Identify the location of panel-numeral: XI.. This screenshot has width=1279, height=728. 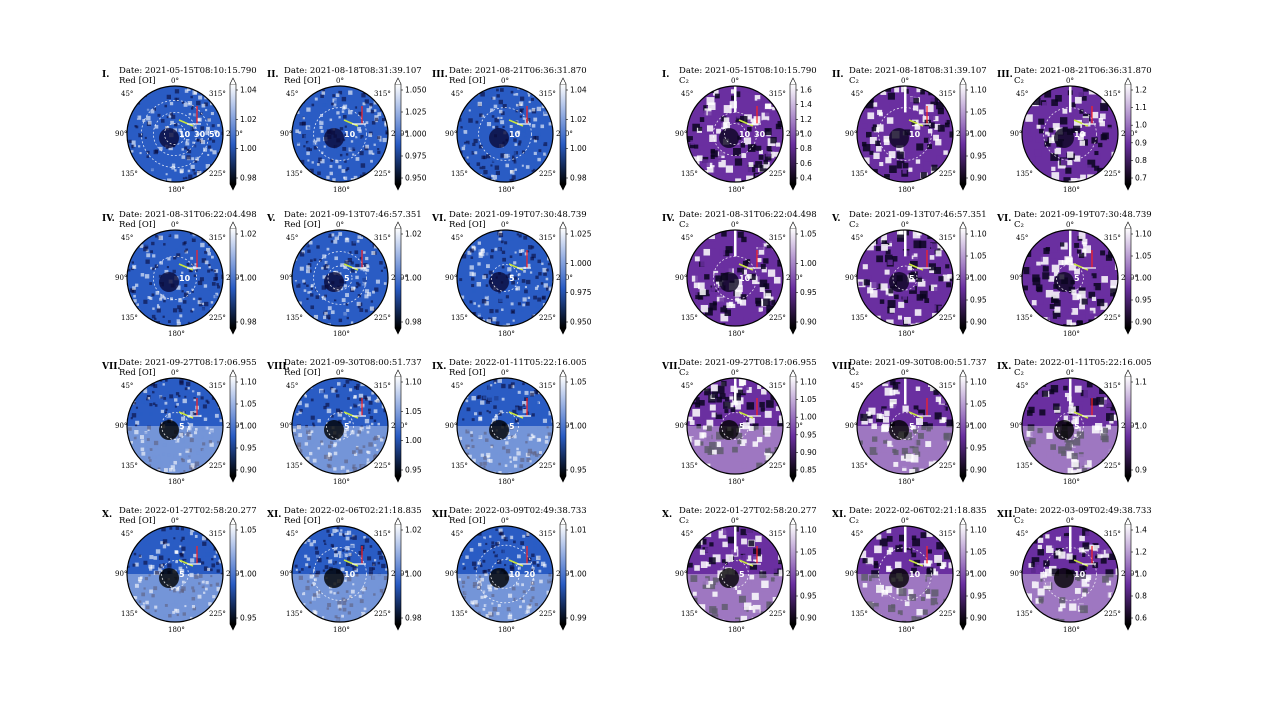
(274, 515).